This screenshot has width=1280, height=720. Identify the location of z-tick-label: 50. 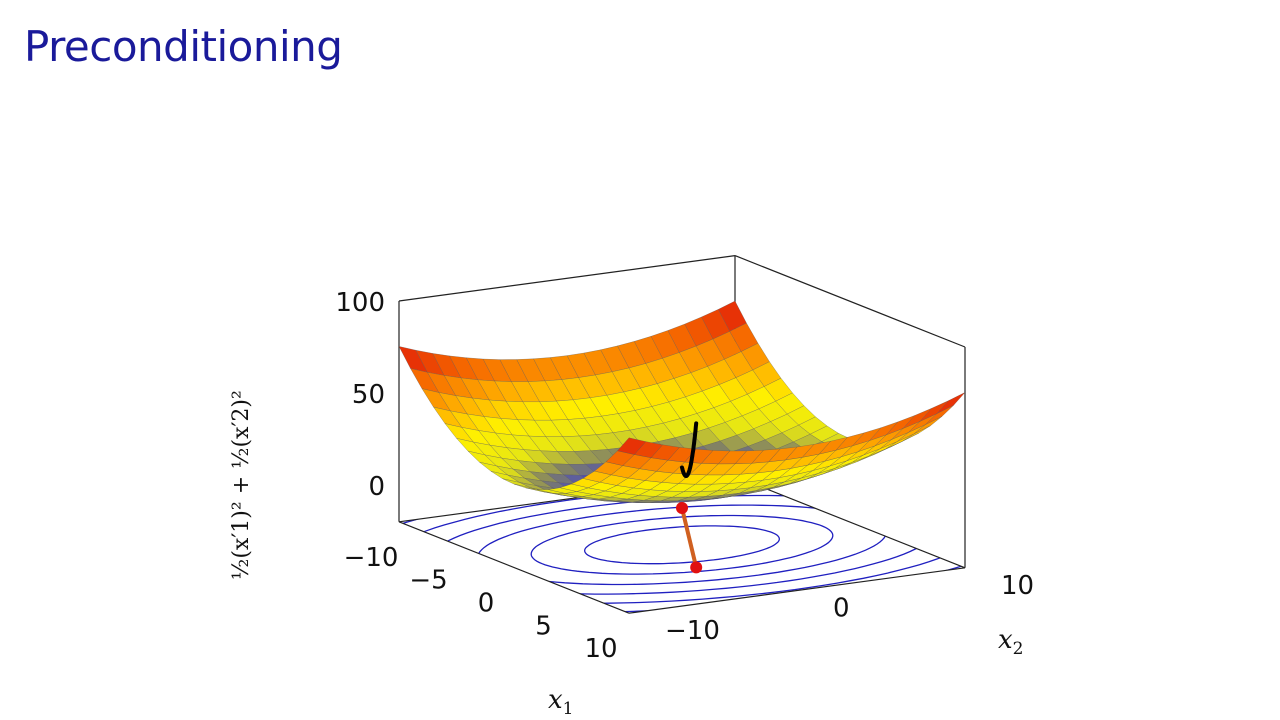
(368, 395).